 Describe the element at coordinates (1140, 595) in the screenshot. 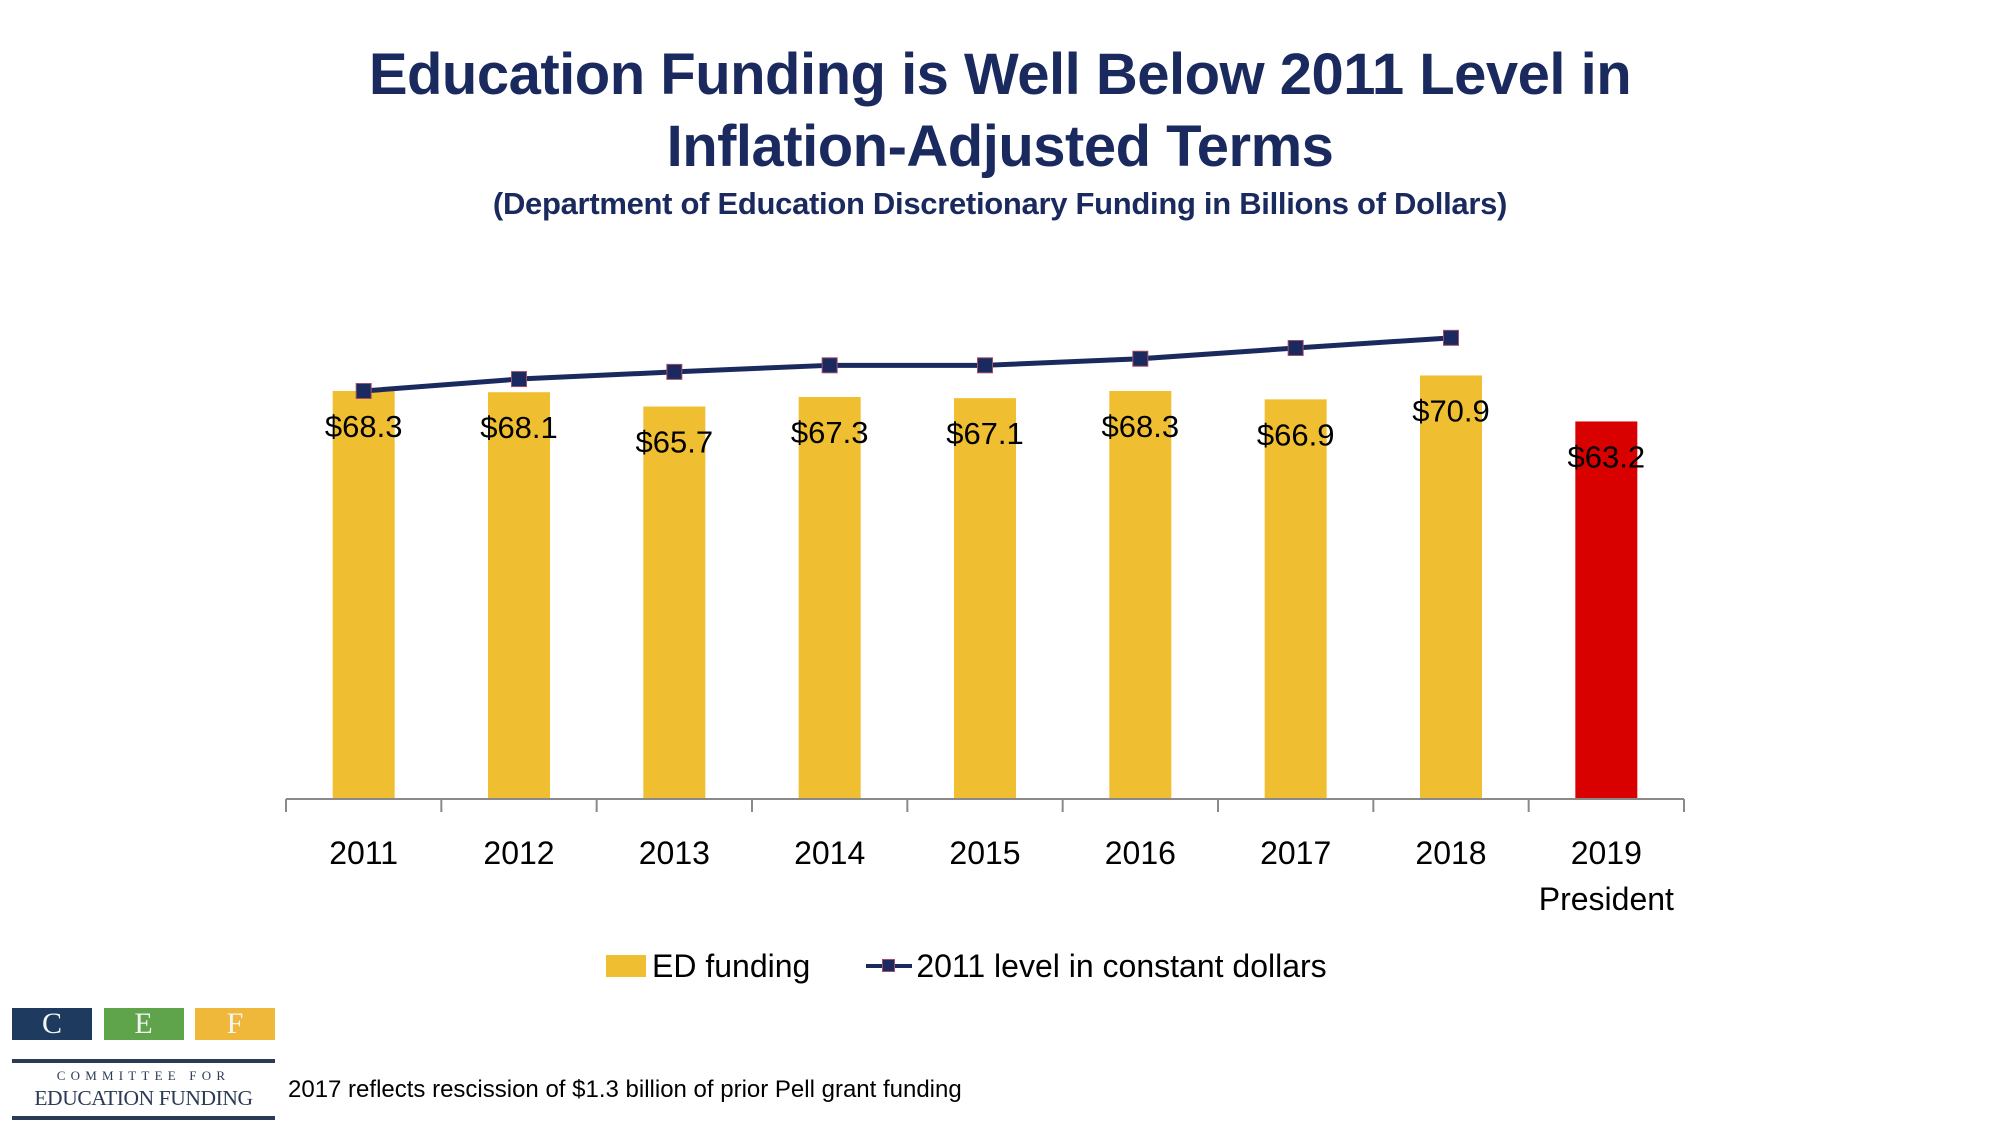

I see `bar-2016` at that location.